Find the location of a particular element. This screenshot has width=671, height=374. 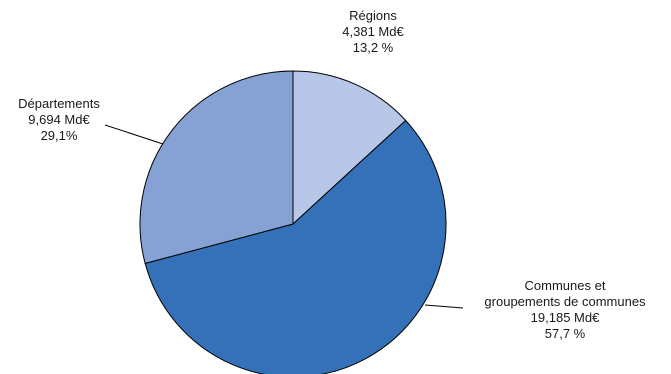

slice-percent-communes: 57,7 % is located at coordinates (565, 333).